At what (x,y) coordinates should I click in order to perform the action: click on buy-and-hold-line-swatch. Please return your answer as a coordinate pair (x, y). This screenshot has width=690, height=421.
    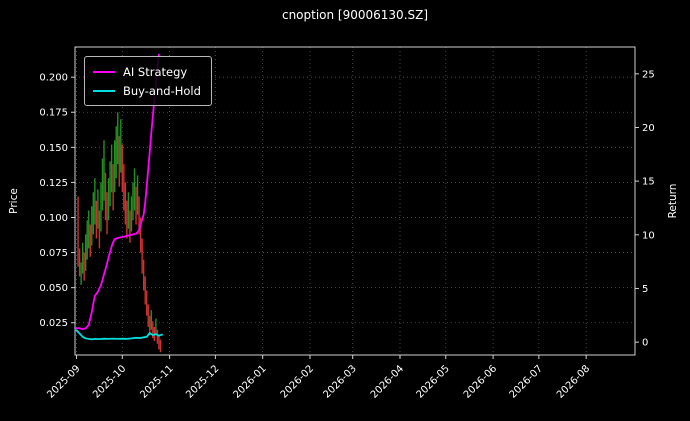
    Looking at the image, I should click on (104, 90).